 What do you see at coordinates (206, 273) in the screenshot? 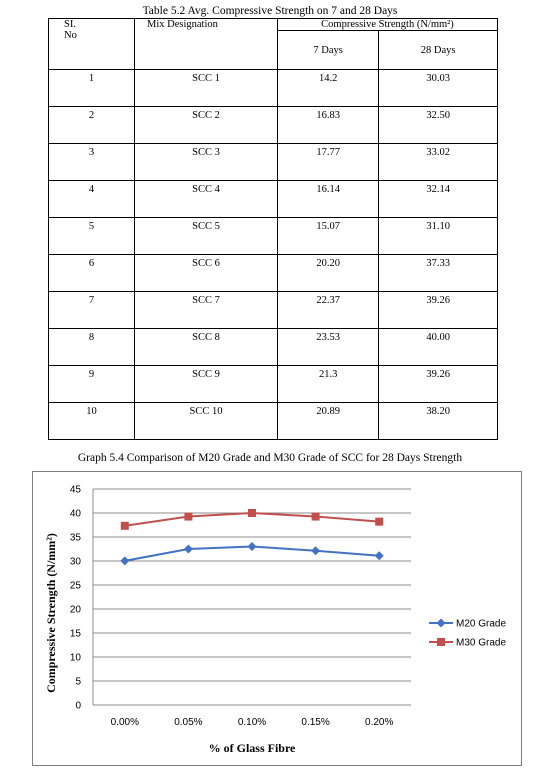
I see `cell-mix: SCC 6` at bounding box center [206, 273].